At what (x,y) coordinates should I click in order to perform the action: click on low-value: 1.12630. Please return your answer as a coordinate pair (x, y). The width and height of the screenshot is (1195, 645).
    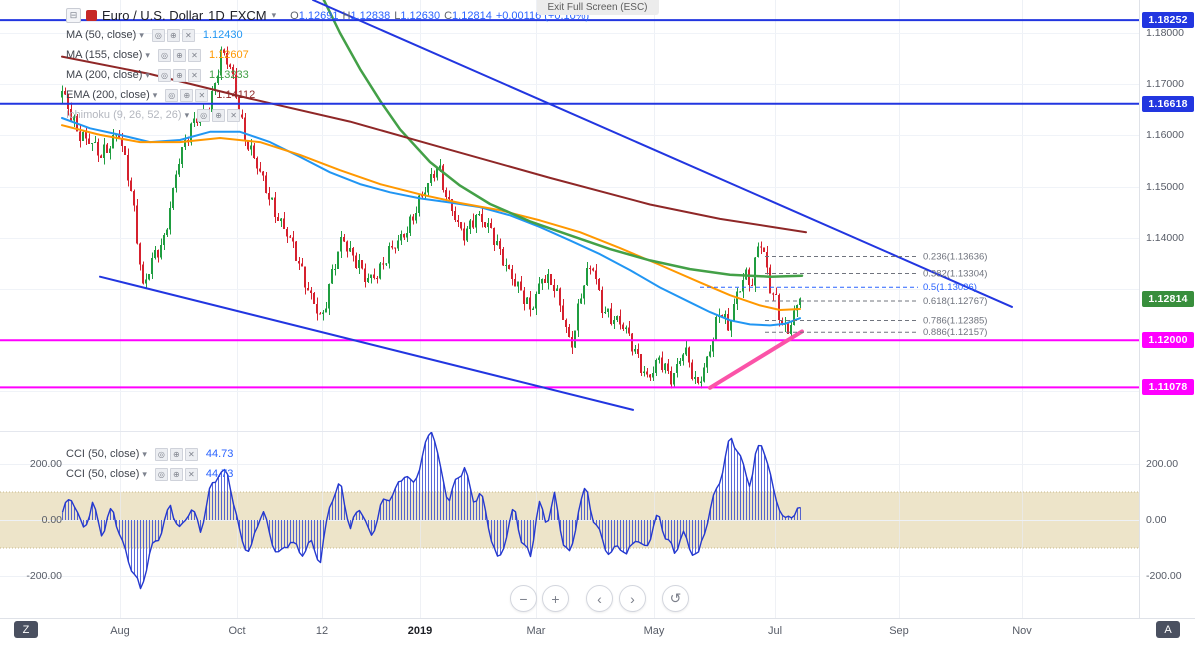
    Looking at the image, I should click on (420, 15).